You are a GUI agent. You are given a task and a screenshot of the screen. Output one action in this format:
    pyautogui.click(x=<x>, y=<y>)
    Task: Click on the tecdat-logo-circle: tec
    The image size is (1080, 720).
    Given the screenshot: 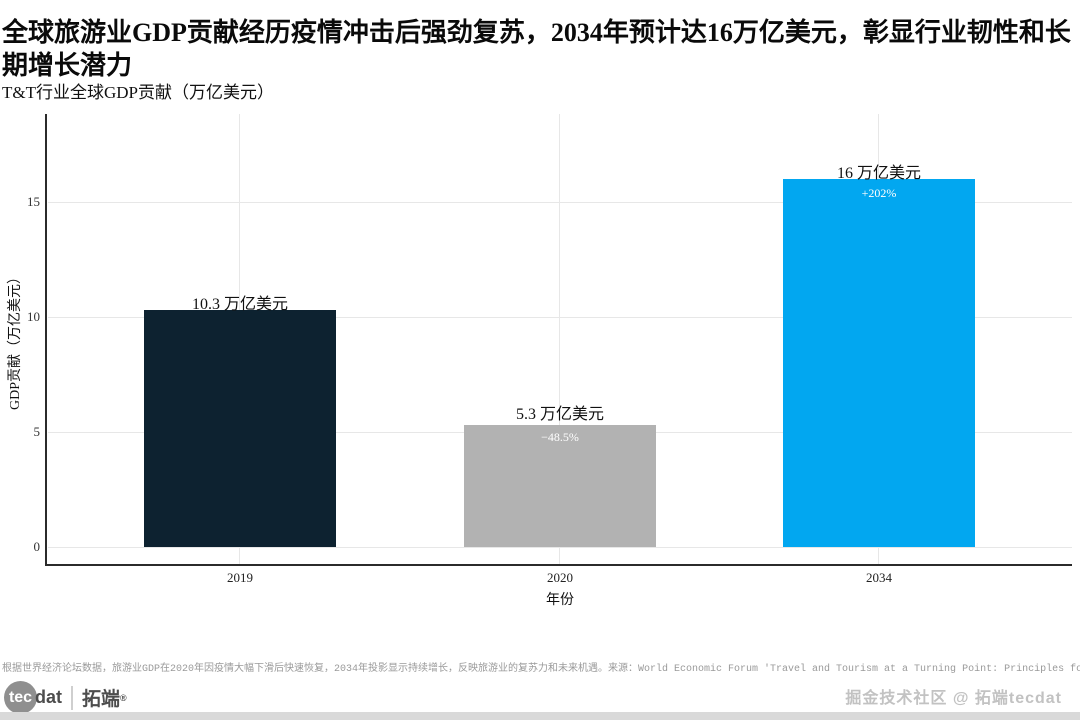 What is the action you would take?
    pyautogui.click(x=20, y=697)
    